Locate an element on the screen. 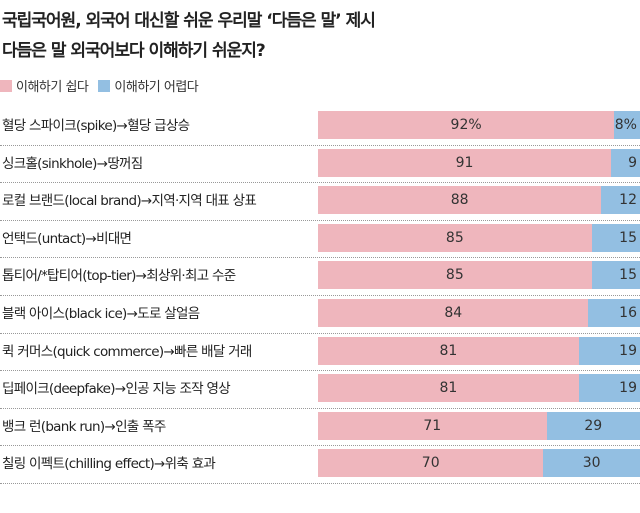 This screenshot has width=640, height=513. bar-row: 칠링 이펙트(chilling effect)→위축 효과 70 30 is located at coordinates (320, 465).